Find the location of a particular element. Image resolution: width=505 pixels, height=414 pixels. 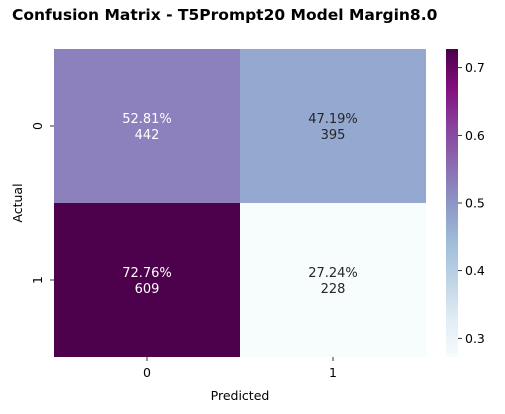

y-tick-label-0: 0 is located at coordinates (37, 126).